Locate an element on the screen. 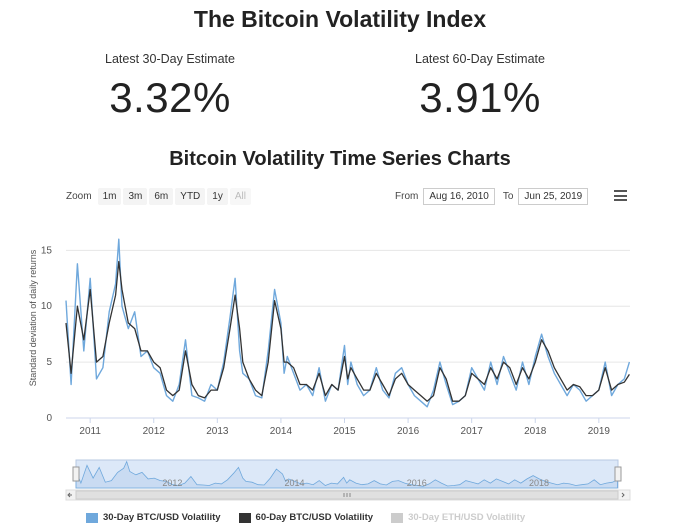 The height and width of the screenshot is (526, 680). zoom-1y-button: 1y is located at coordinates (217, 196).